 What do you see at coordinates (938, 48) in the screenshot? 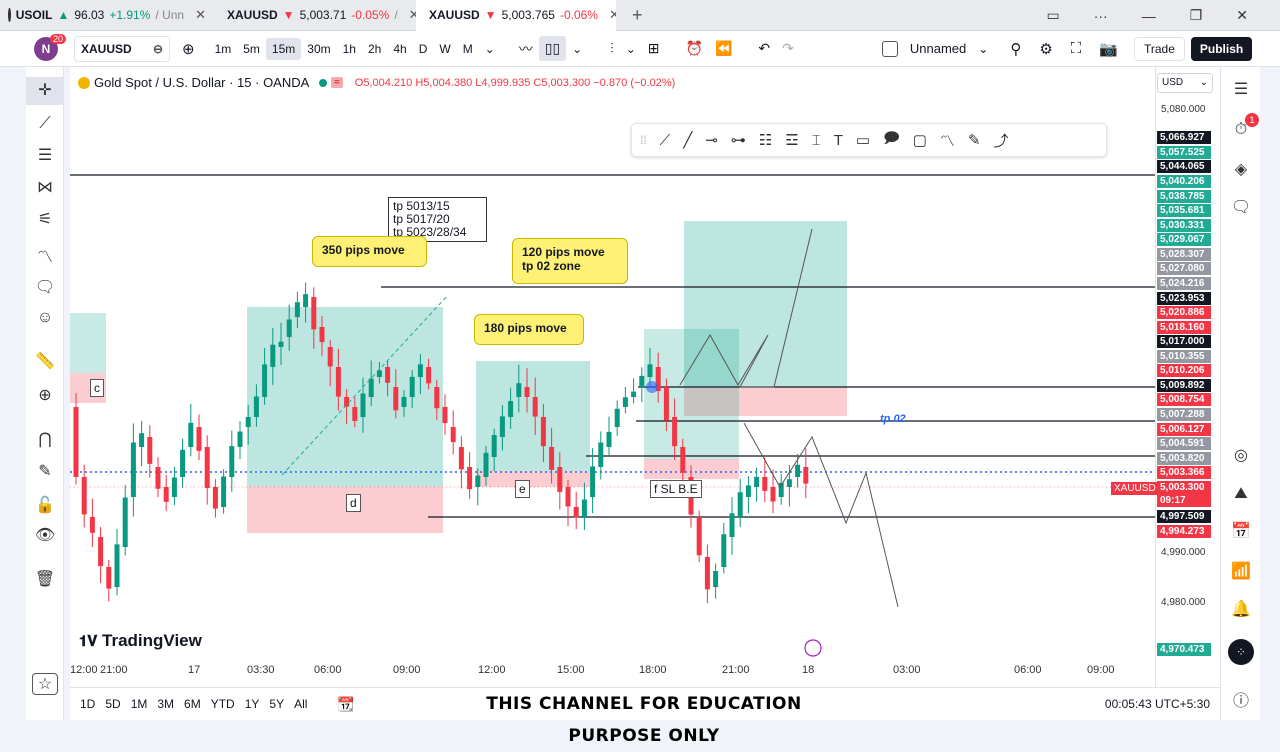
I see `layout-name: Unnamed` at bounding box center [938, 48].